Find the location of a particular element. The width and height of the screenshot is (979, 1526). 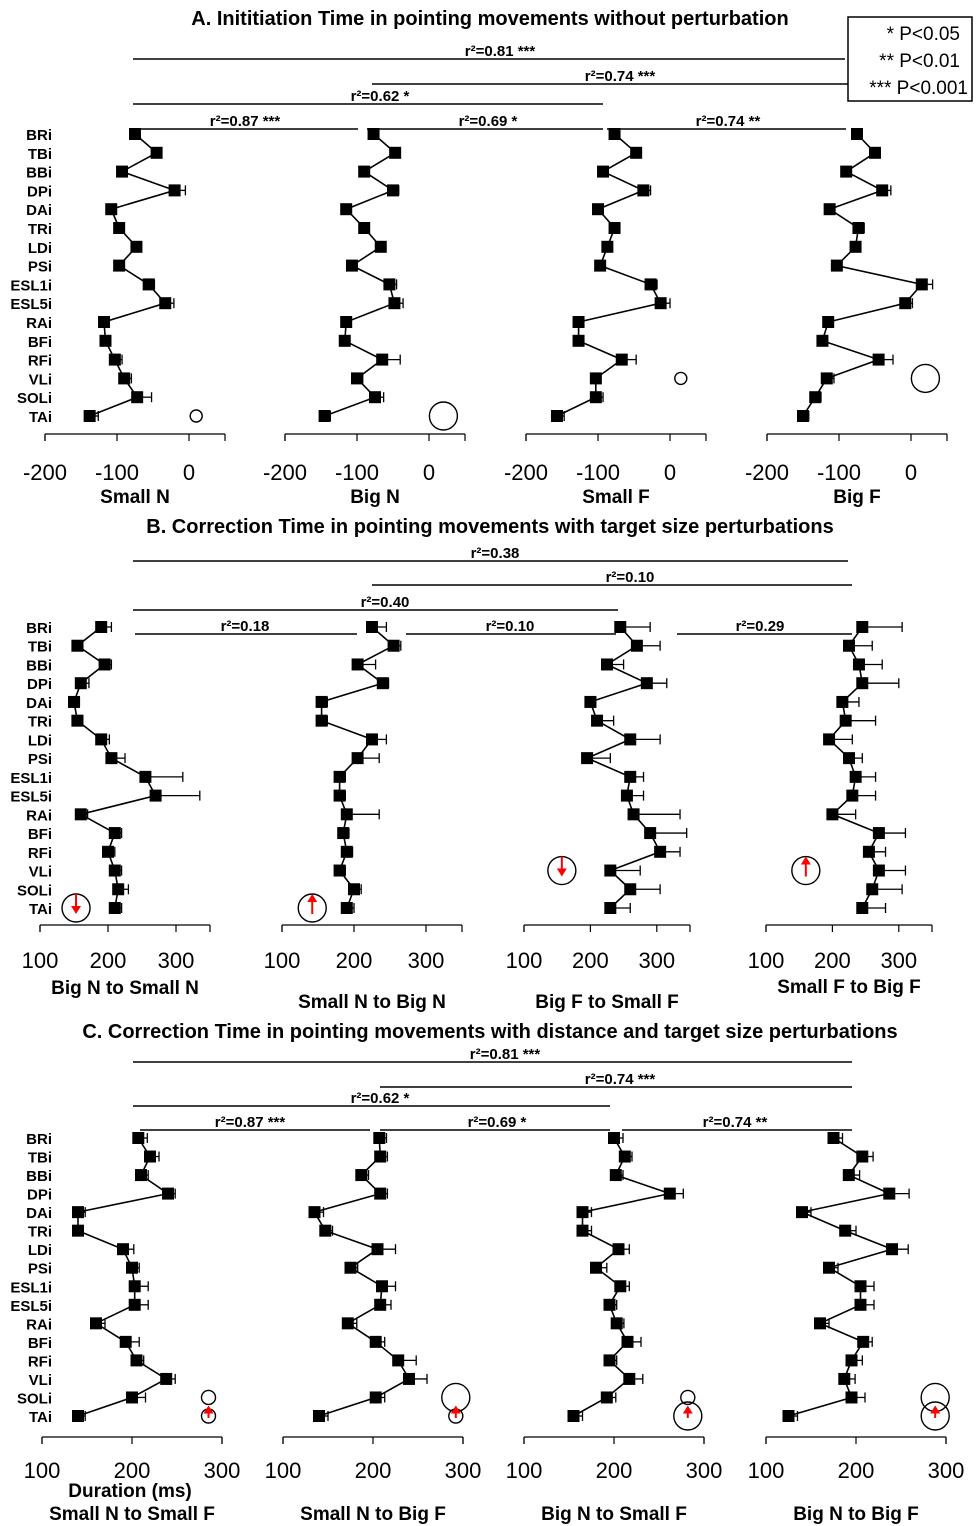

legend-p01: ** P<0.01 is located at coordinates (919, 61).